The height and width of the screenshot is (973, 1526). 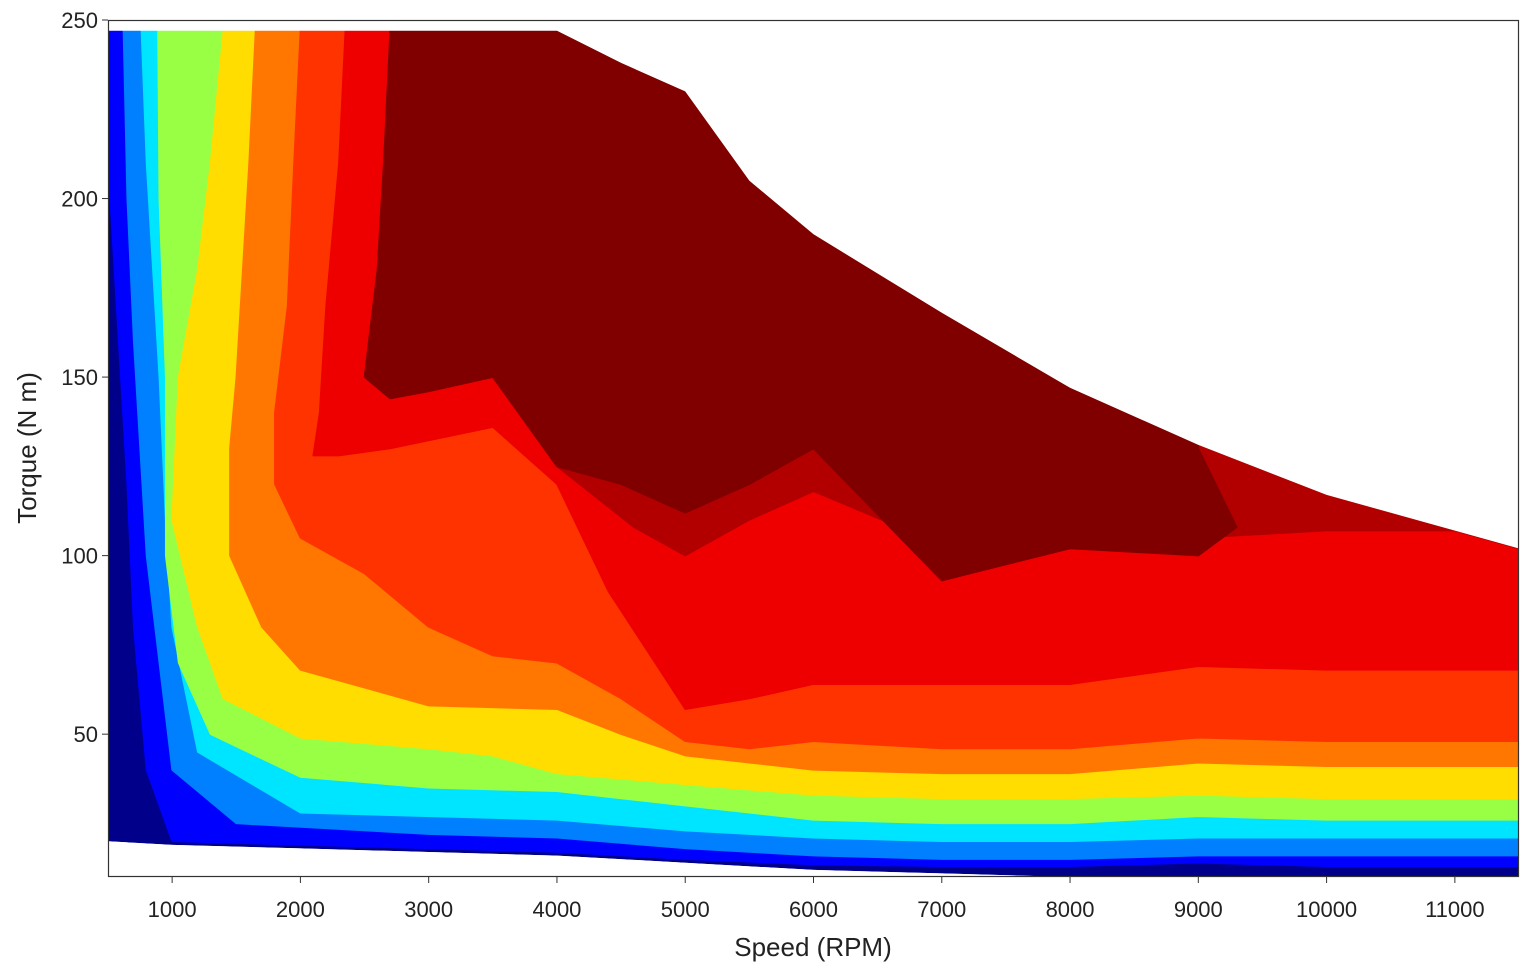 I want to click on x-tick-label: 9000, so click(x=1198, y=909).